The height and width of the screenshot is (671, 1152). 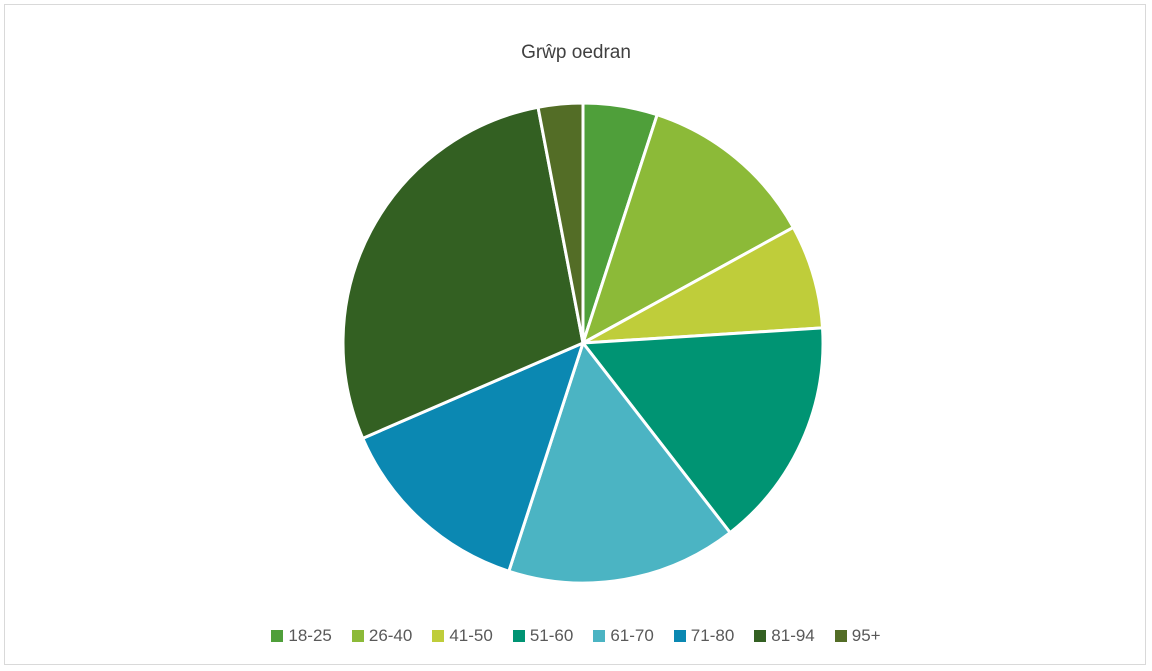 I want to click on legend-item: 95+, so click(x=857, y=636).